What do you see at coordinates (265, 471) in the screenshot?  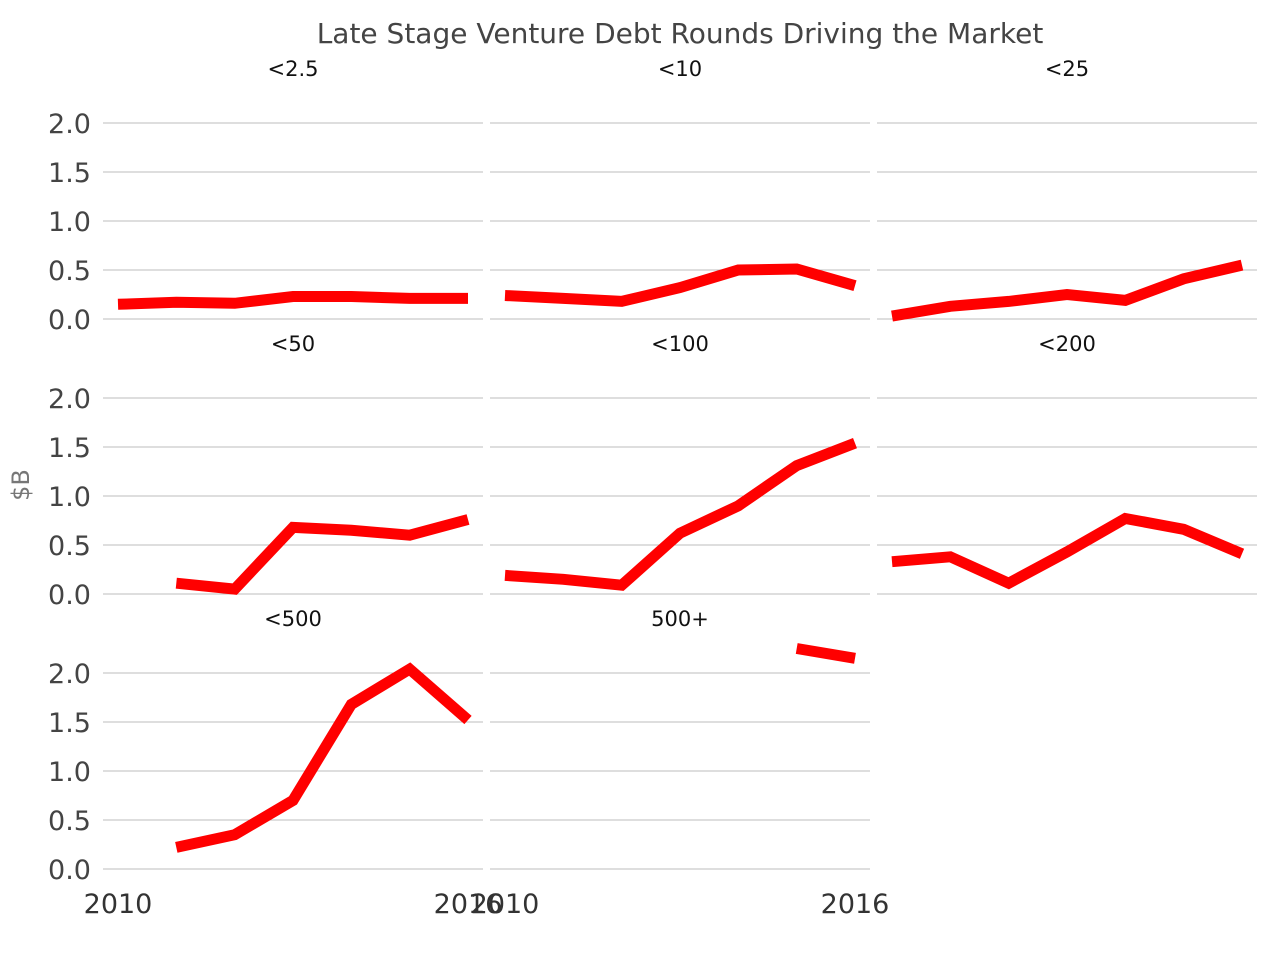 I see `facet-panel: <50 0.0 0.5 1.0 1.5 2.0` at bounding box center [265, 471].